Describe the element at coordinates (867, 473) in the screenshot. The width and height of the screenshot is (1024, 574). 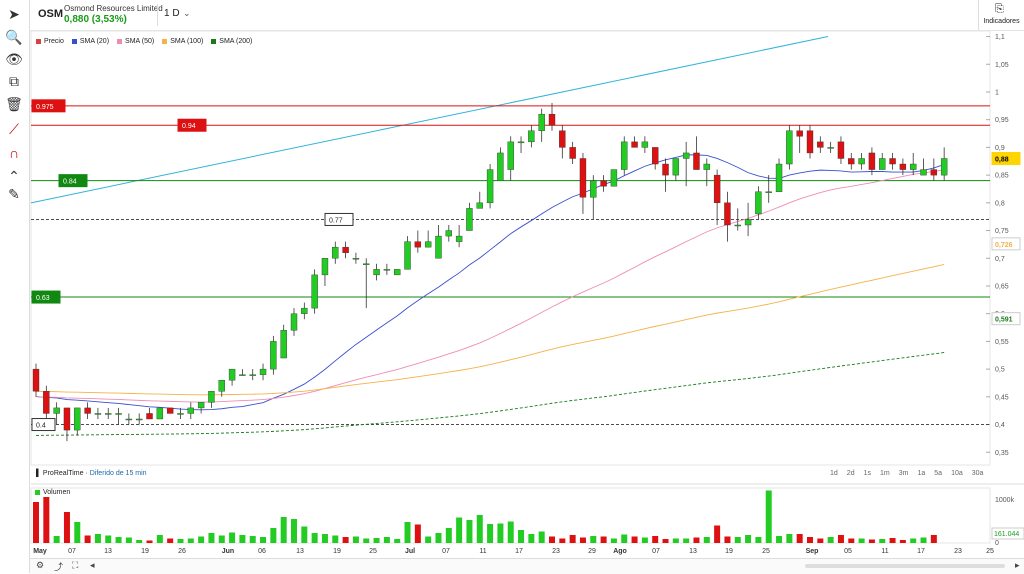
I see `timeframe-1s: 1s` at that location.